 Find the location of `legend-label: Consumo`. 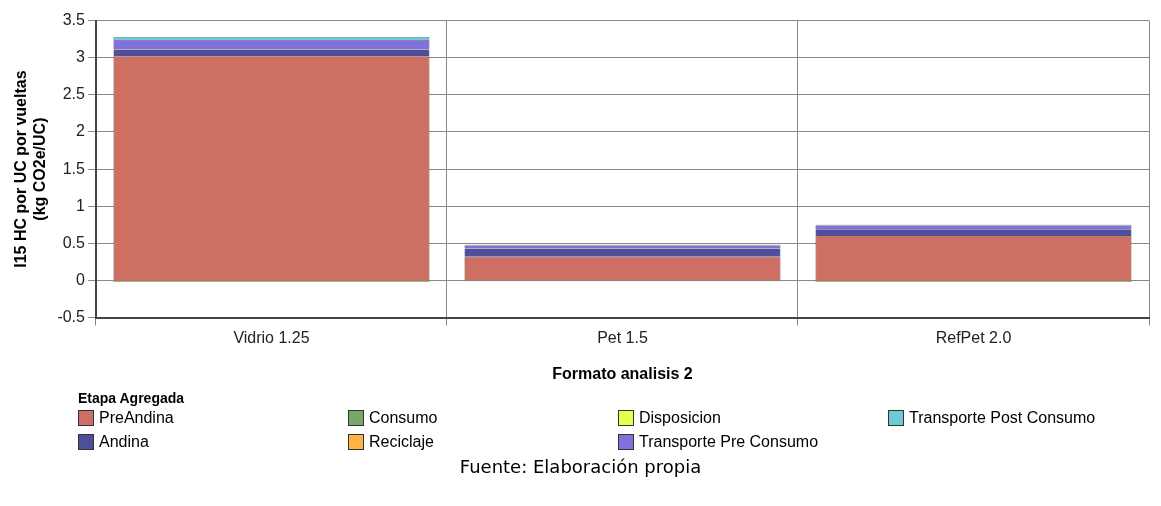

legend-label: Consumo is located at coordinates (403, 418).